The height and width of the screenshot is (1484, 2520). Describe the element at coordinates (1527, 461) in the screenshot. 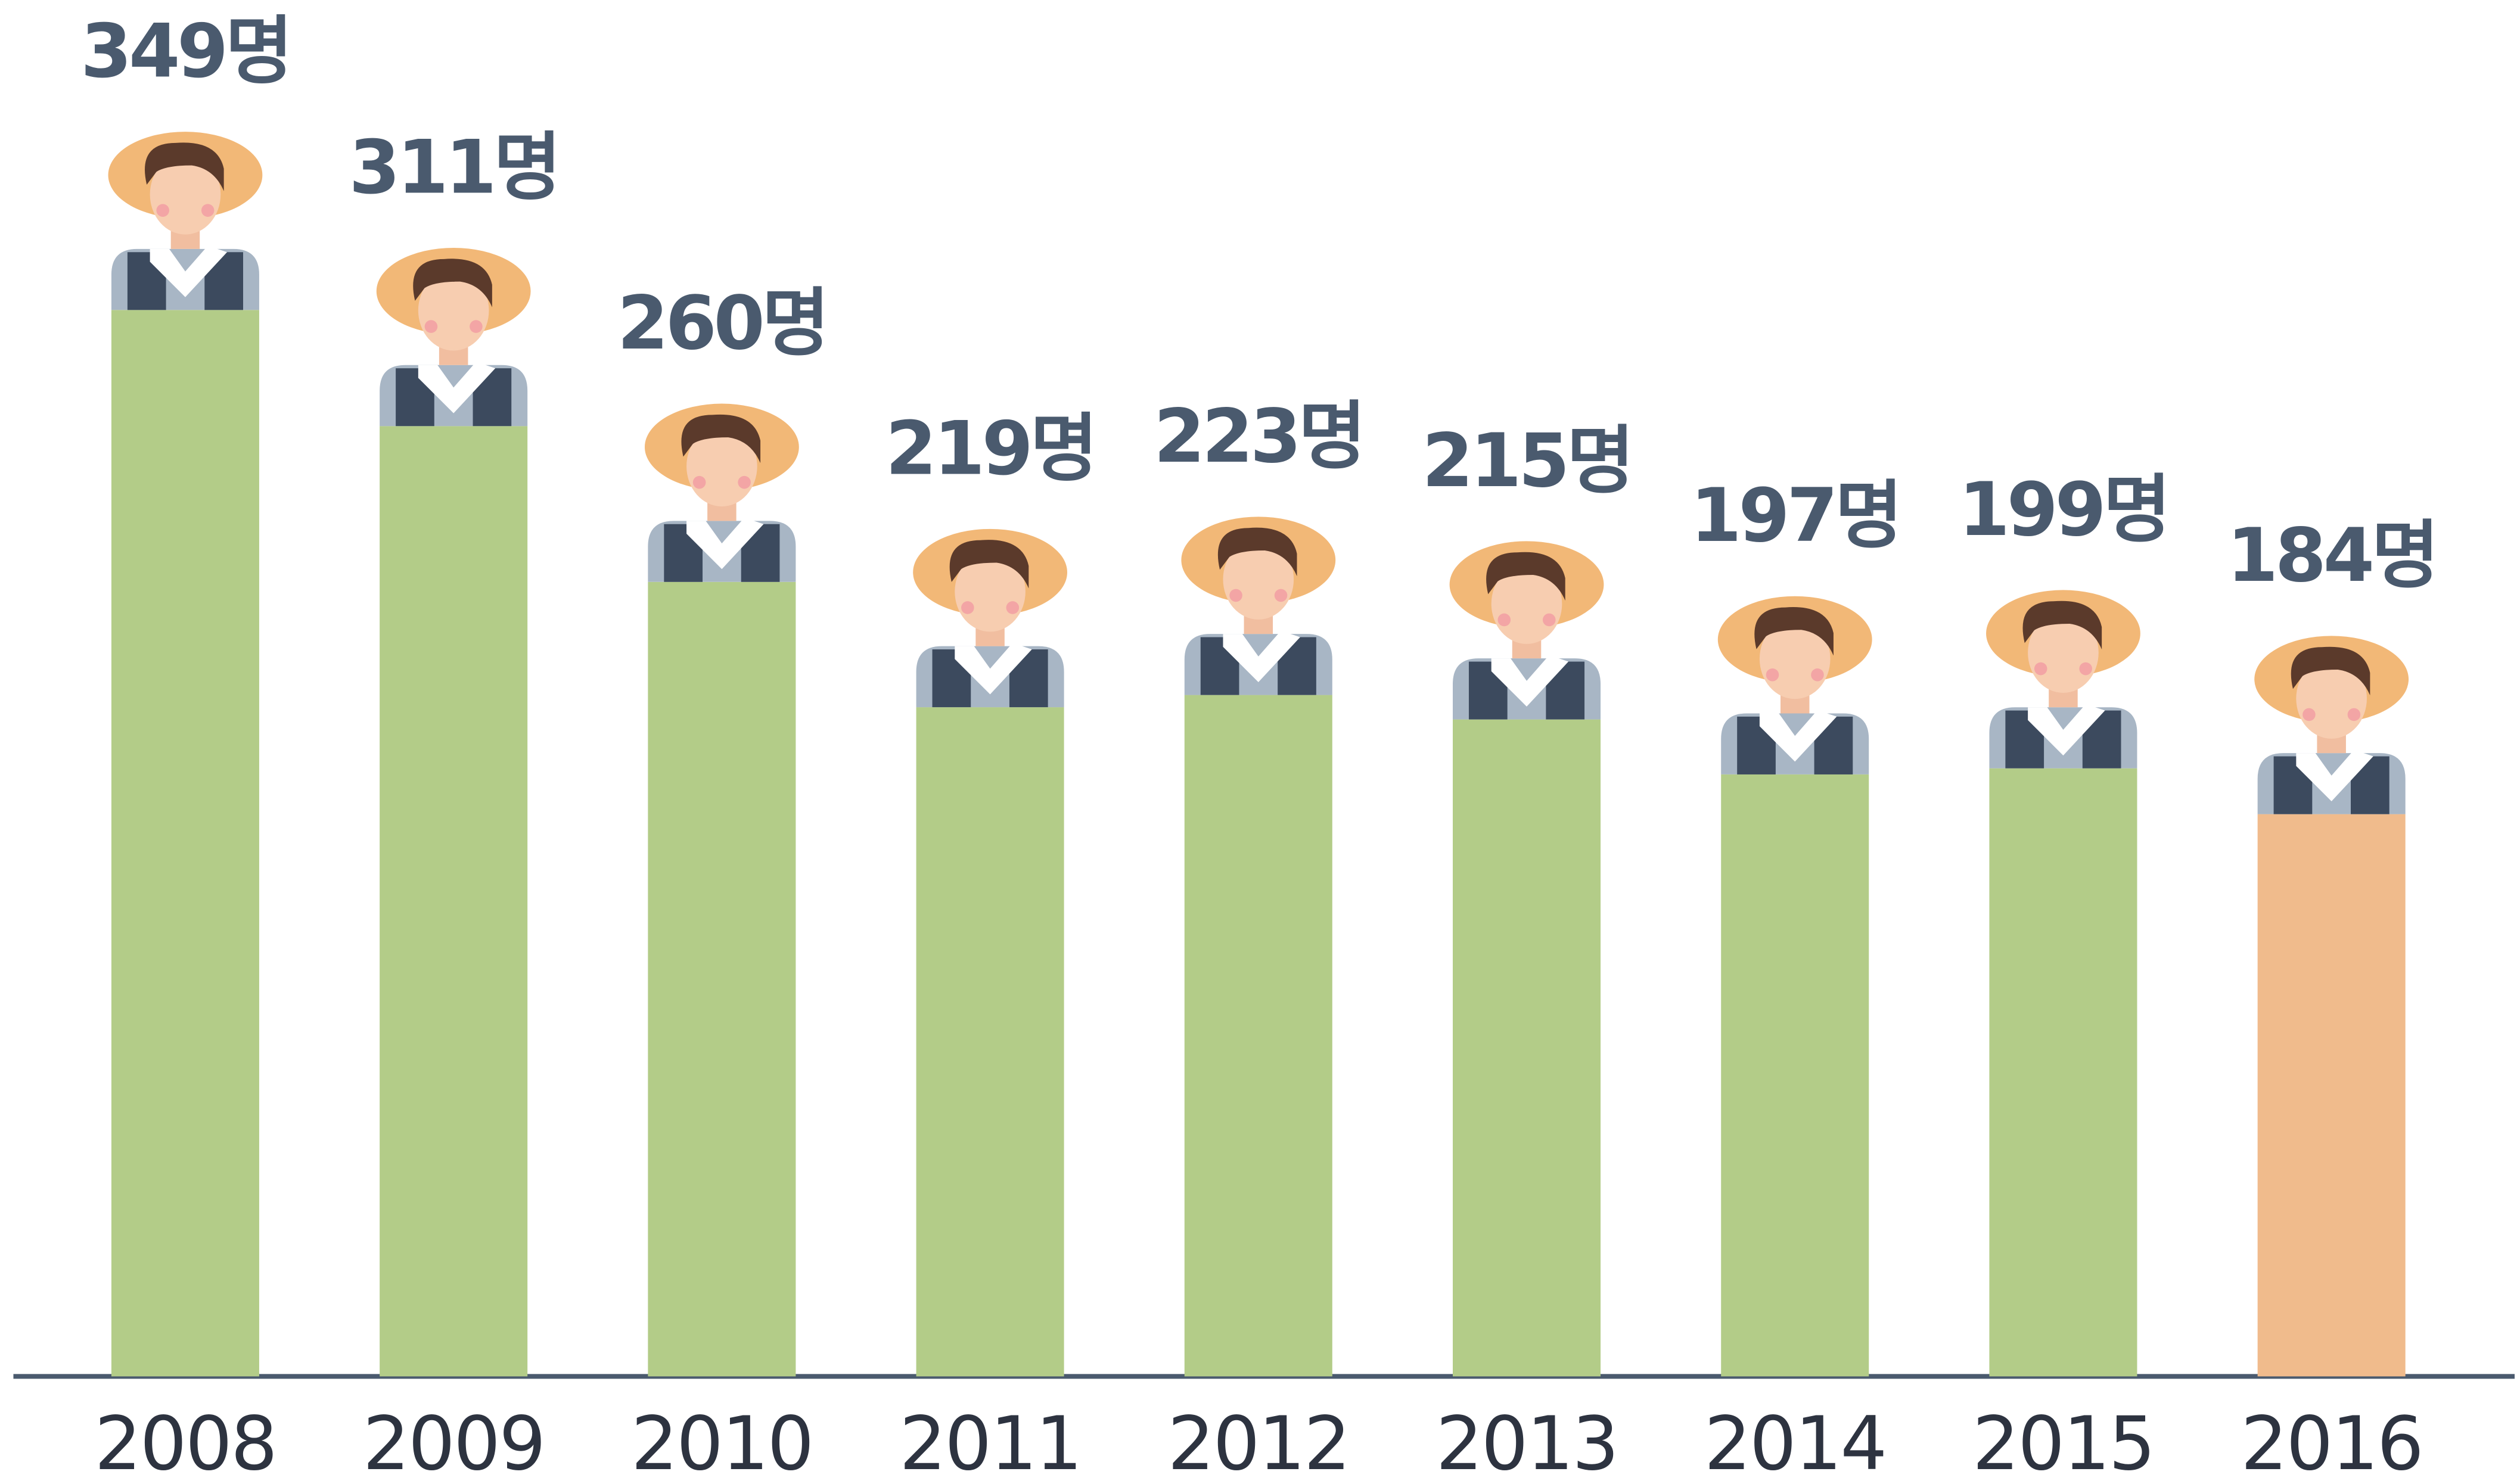

I see `value-label: 215명` at that location.